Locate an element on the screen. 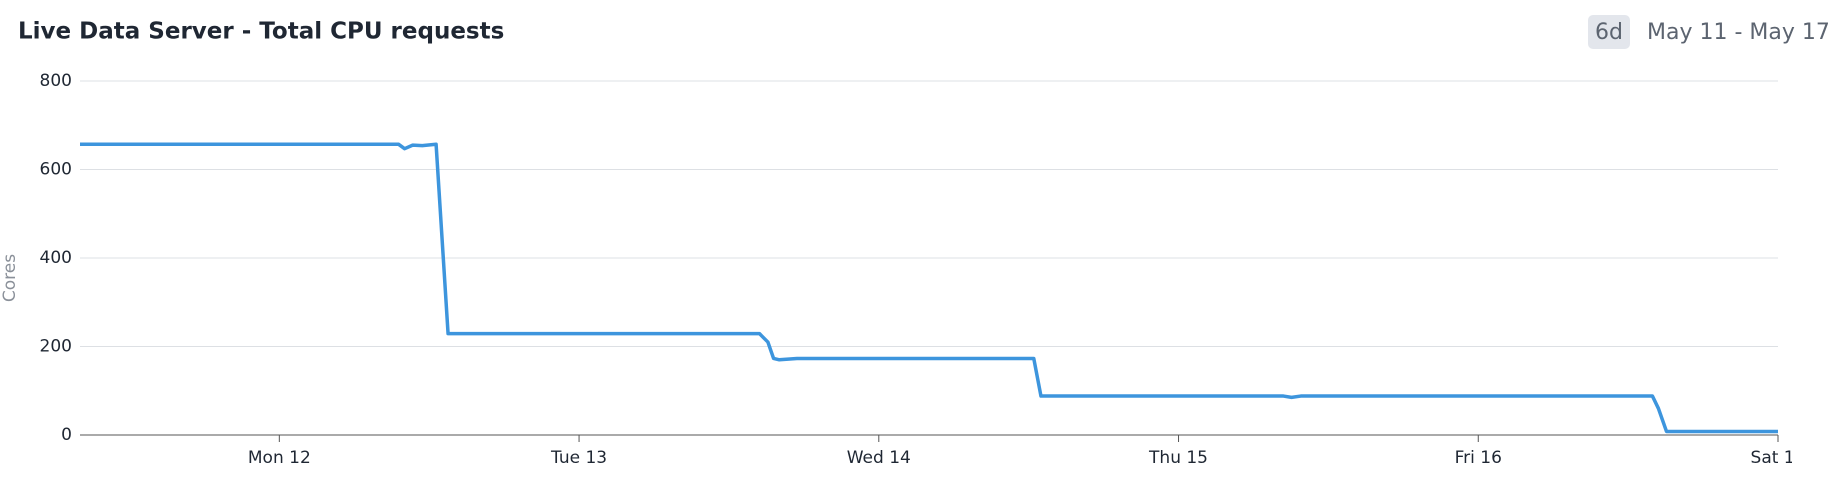  x-axis: Mon 12 Tue 13 Wed 14 Thu 15 Fri 16 Sat 17 is located at coordinates (1027, 451).